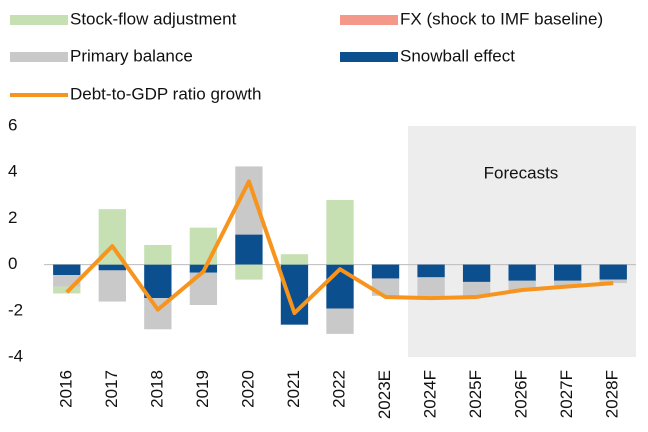 The image size is (648, 432). Describe the element at coordinates (501, 18) in the screenshot. I see `legend-label: FX (shock to IMF baseline)` at that location.